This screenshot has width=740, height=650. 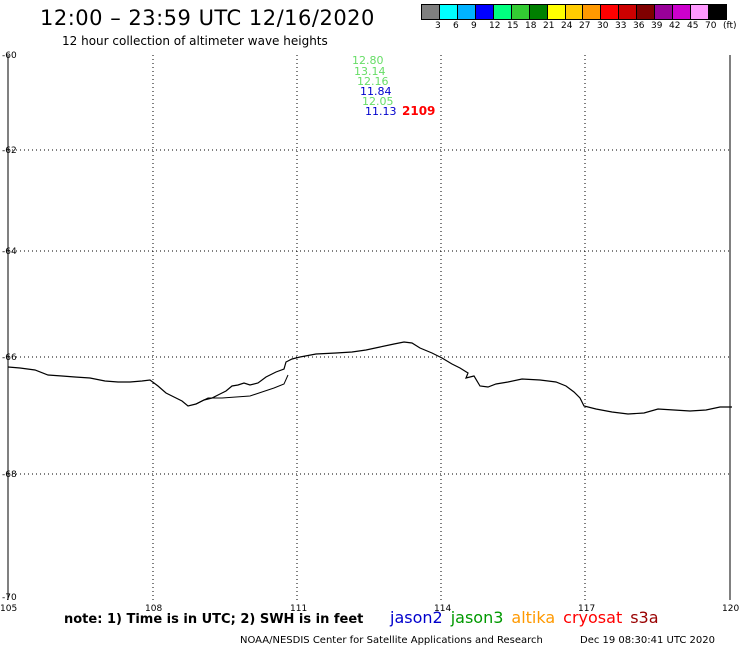 I want to click on color-scale-tick: 39, so click(x=657, y=26).